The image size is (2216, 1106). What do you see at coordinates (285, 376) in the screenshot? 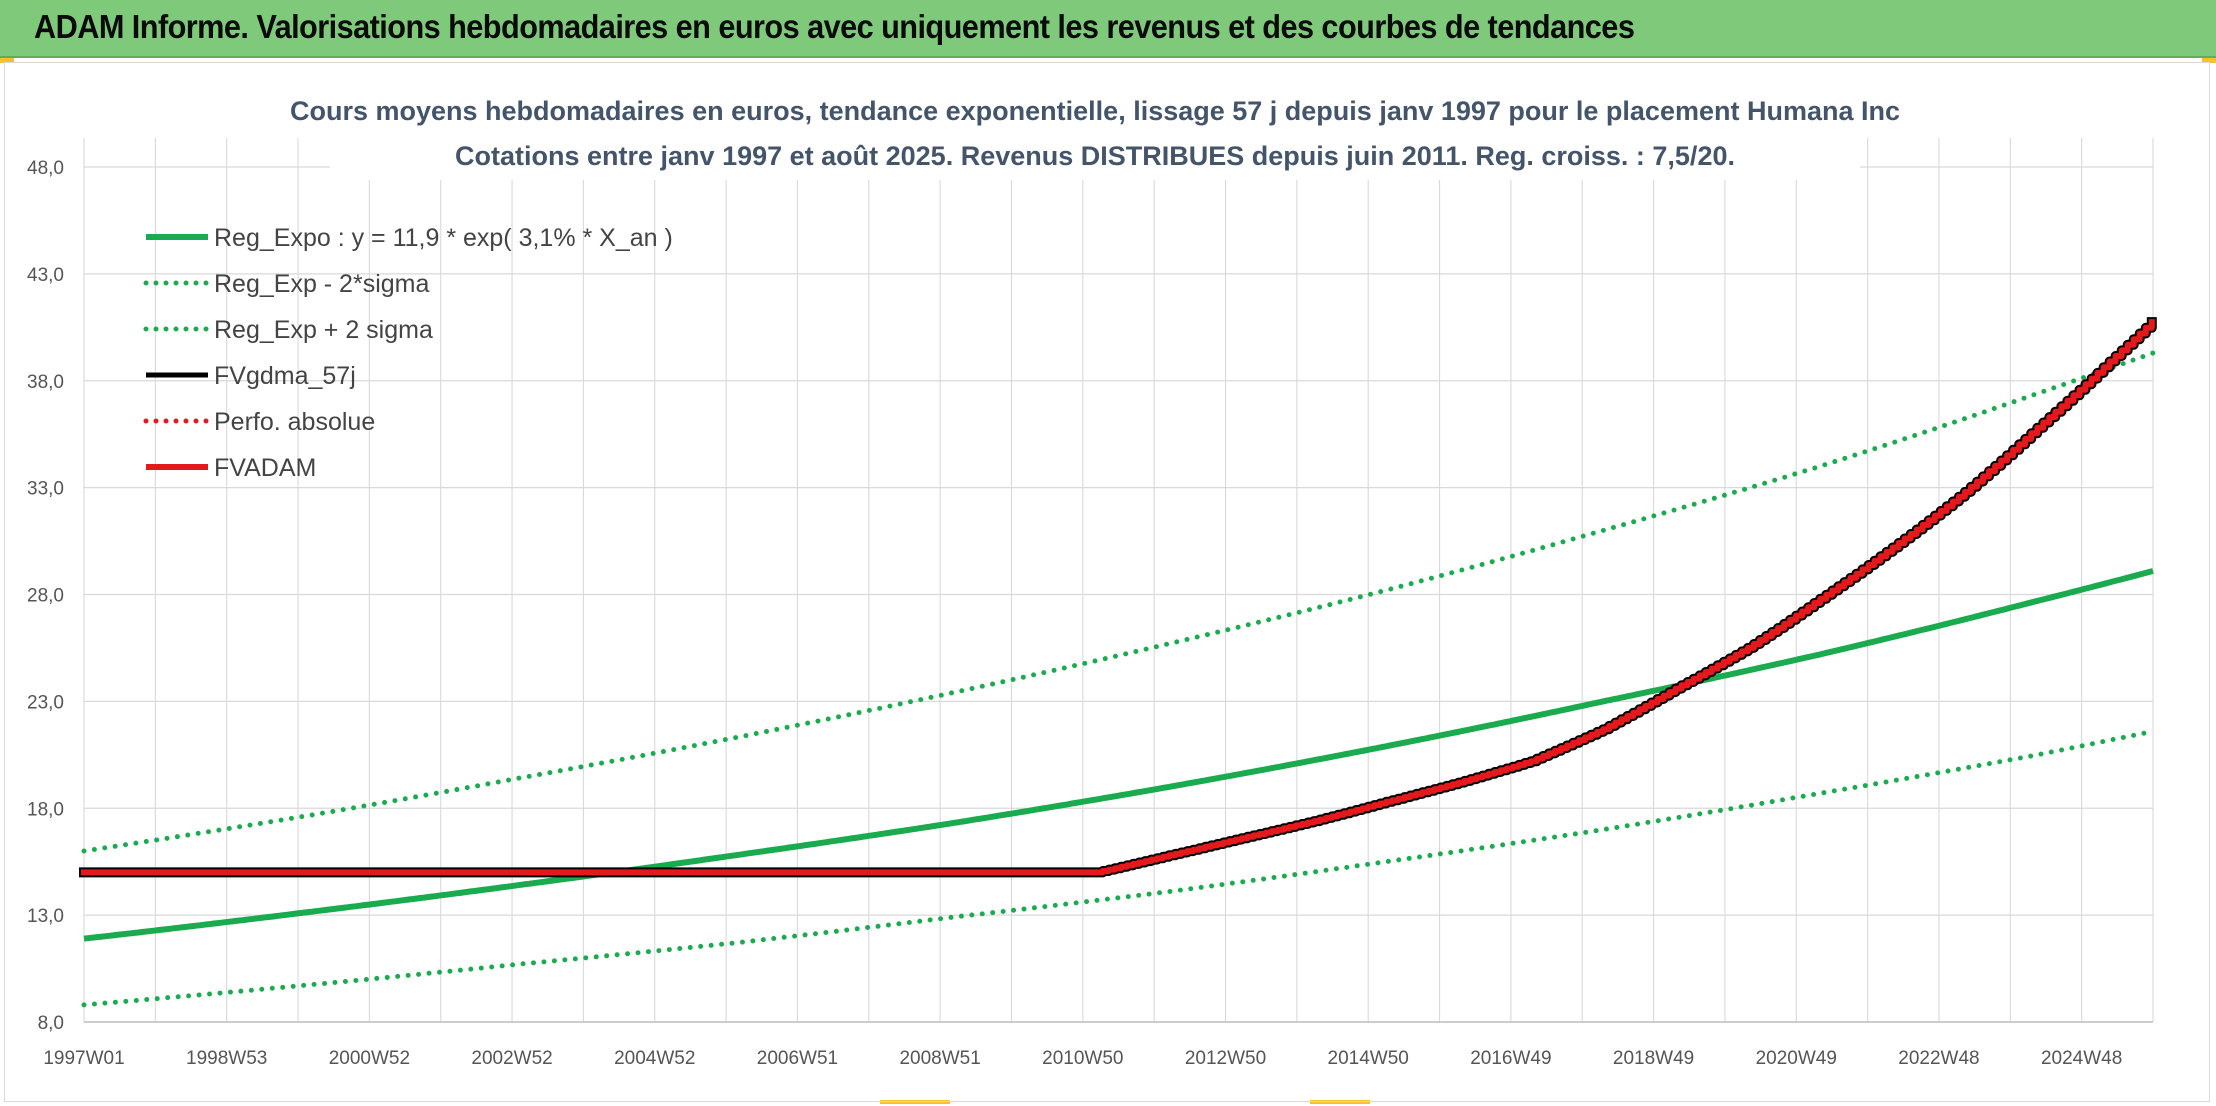
I see `legend-label: FVgdma_57j` at bounding box center [285, 376].